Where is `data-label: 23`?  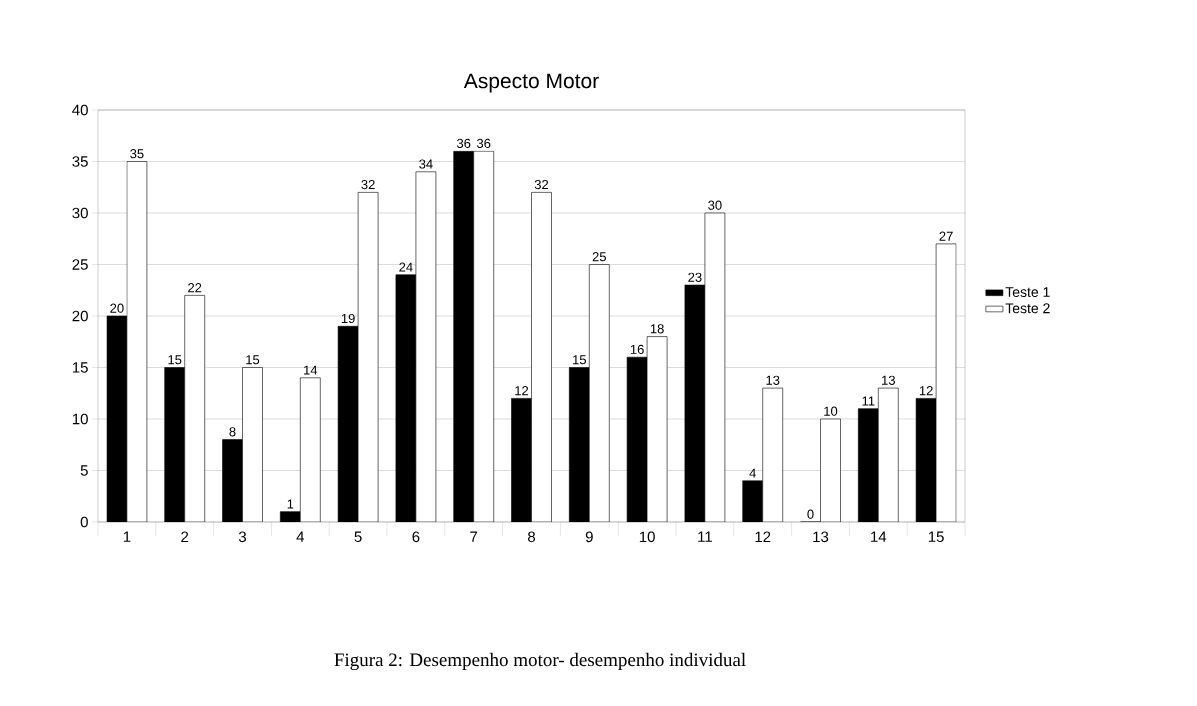 data-label: 23 is located at coordinates (695, 277).